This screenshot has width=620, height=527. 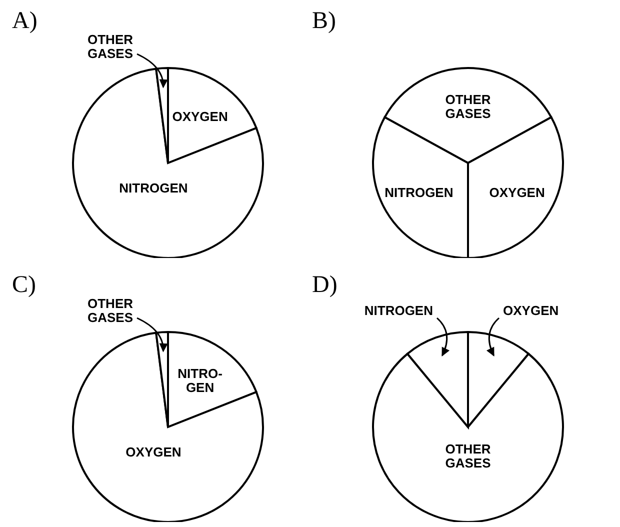 What do you see at coordinates (25, 21) in the screenshot?
I see `chart-title: A)` at bounding box center [25, 21].